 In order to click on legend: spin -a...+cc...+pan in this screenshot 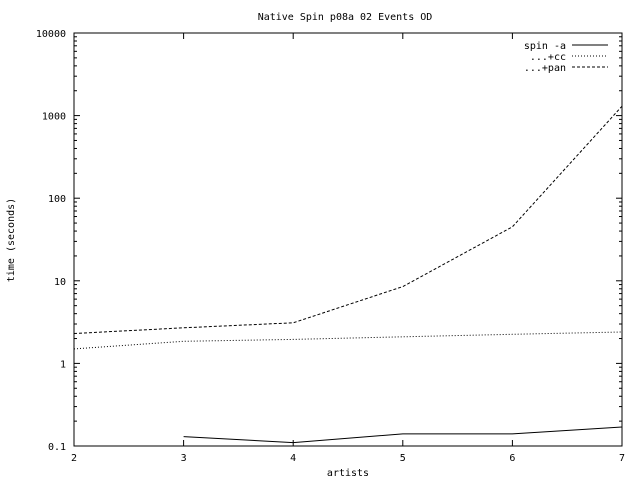, I will do `click(566, 57)`.